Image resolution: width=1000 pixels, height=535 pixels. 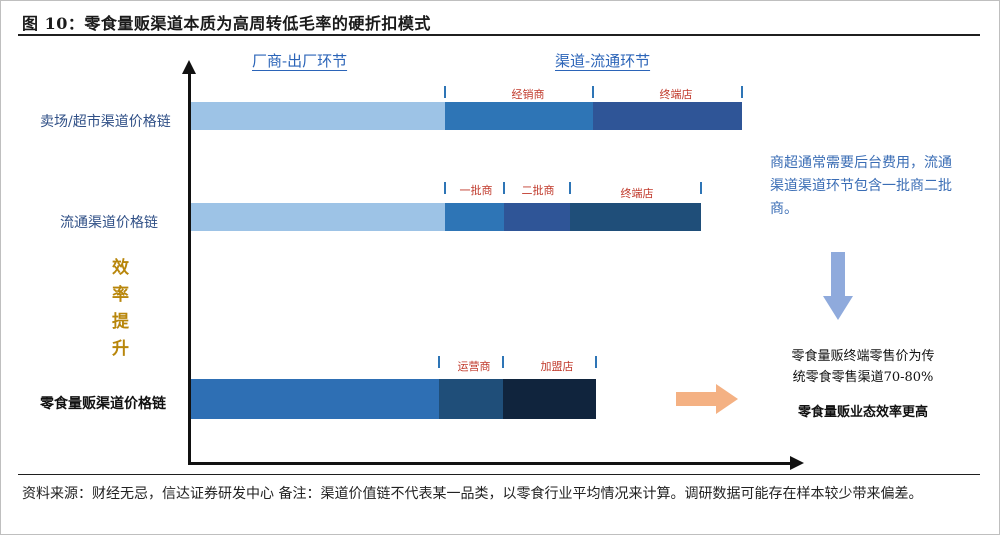 What do you see at coordinates (862, 412) in the screenshot?
I see `conclusion-text: 零食量贩业态效率更高` at bounding box center [862, 412].